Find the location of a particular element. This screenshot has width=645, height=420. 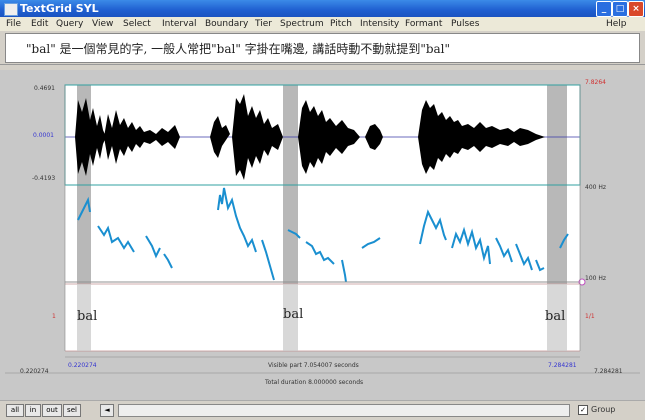

title-bar: TextGrid SYL _ □ × is located at coordinates (322, 8).